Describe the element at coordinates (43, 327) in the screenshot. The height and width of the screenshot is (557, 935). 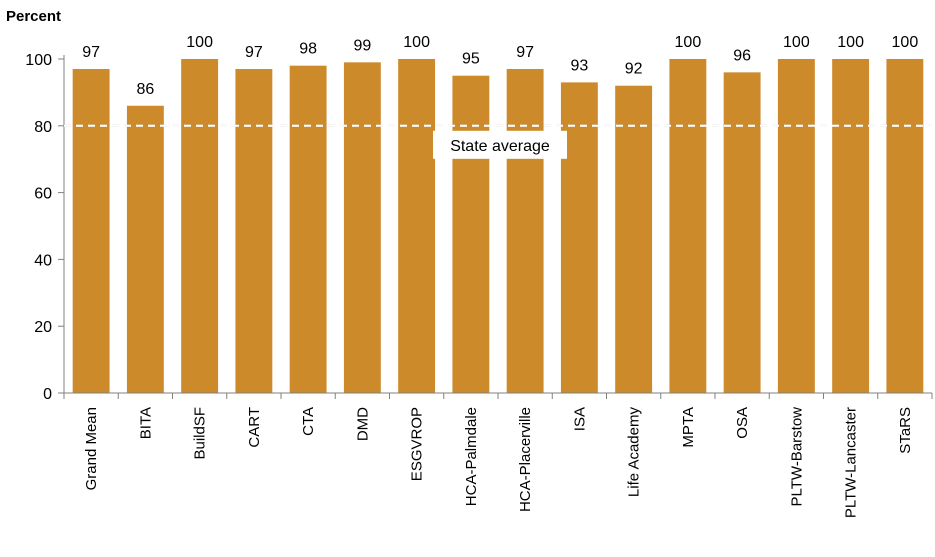
I see `y-tick-label: 20` at that location.